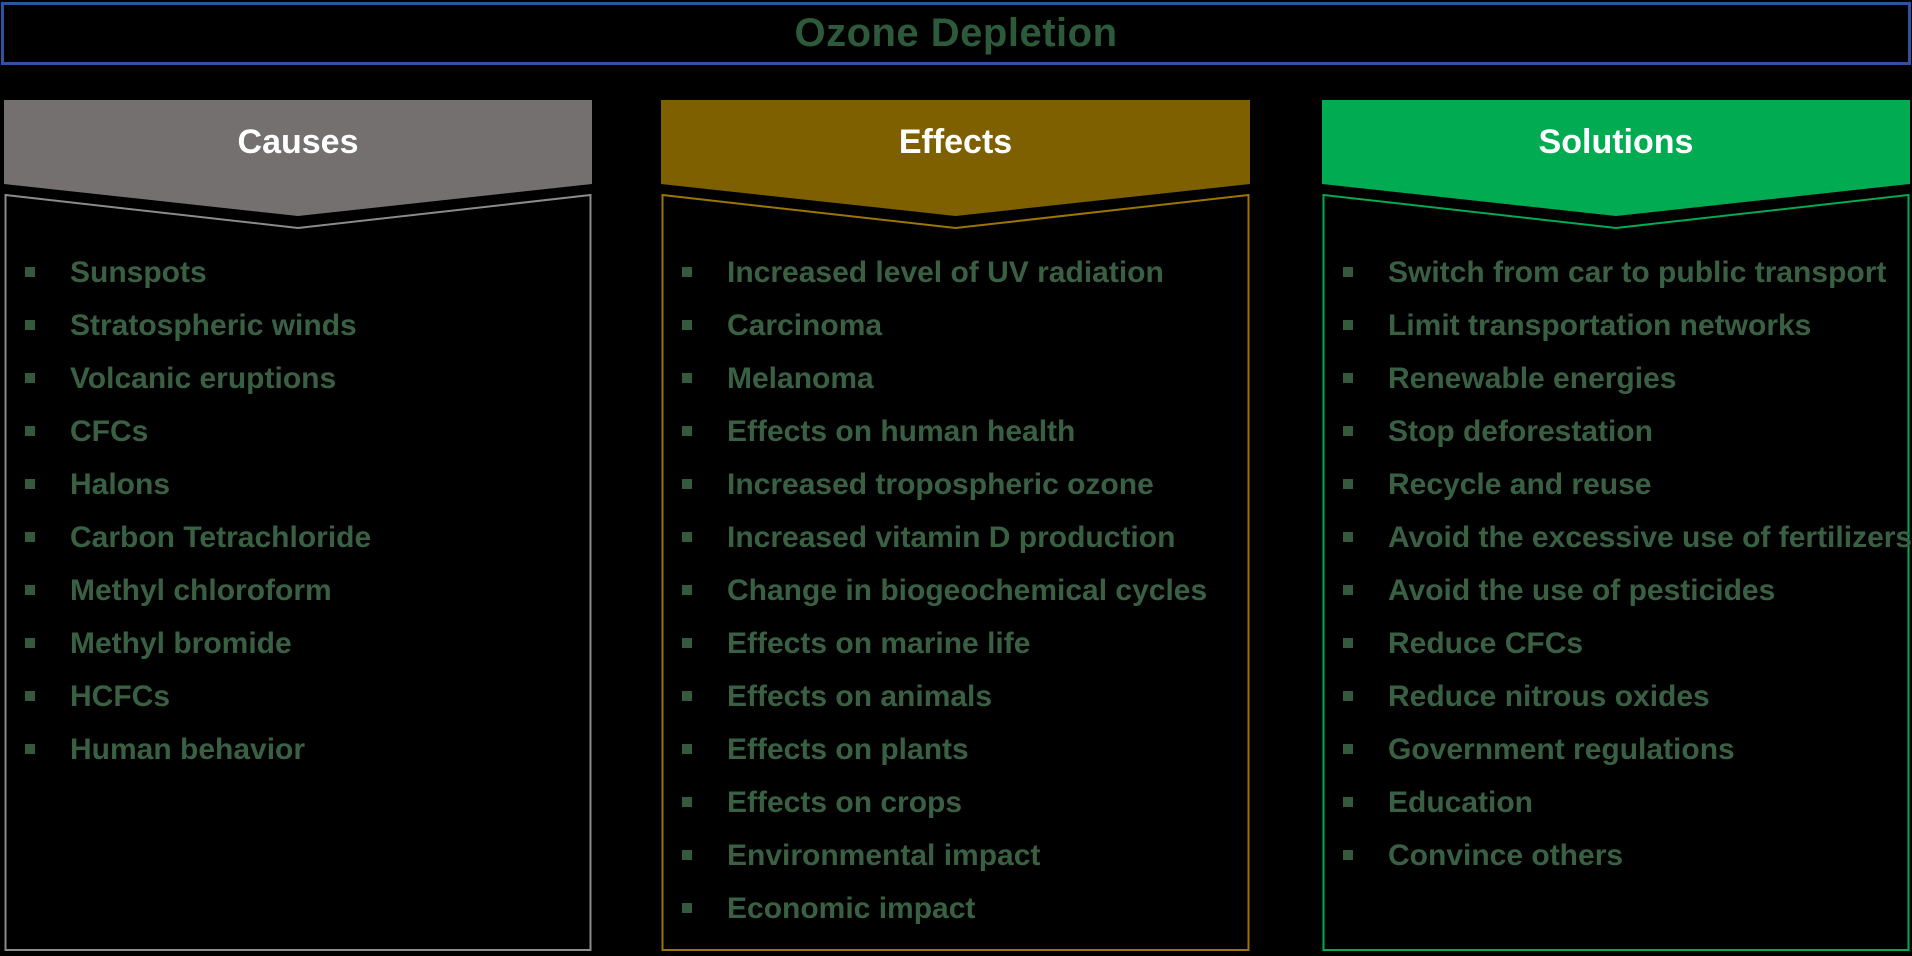 Image resolution: width=1912 pixels, height=956 pixels. I want to click on column-header-effects: Effects, so click(955, 141).